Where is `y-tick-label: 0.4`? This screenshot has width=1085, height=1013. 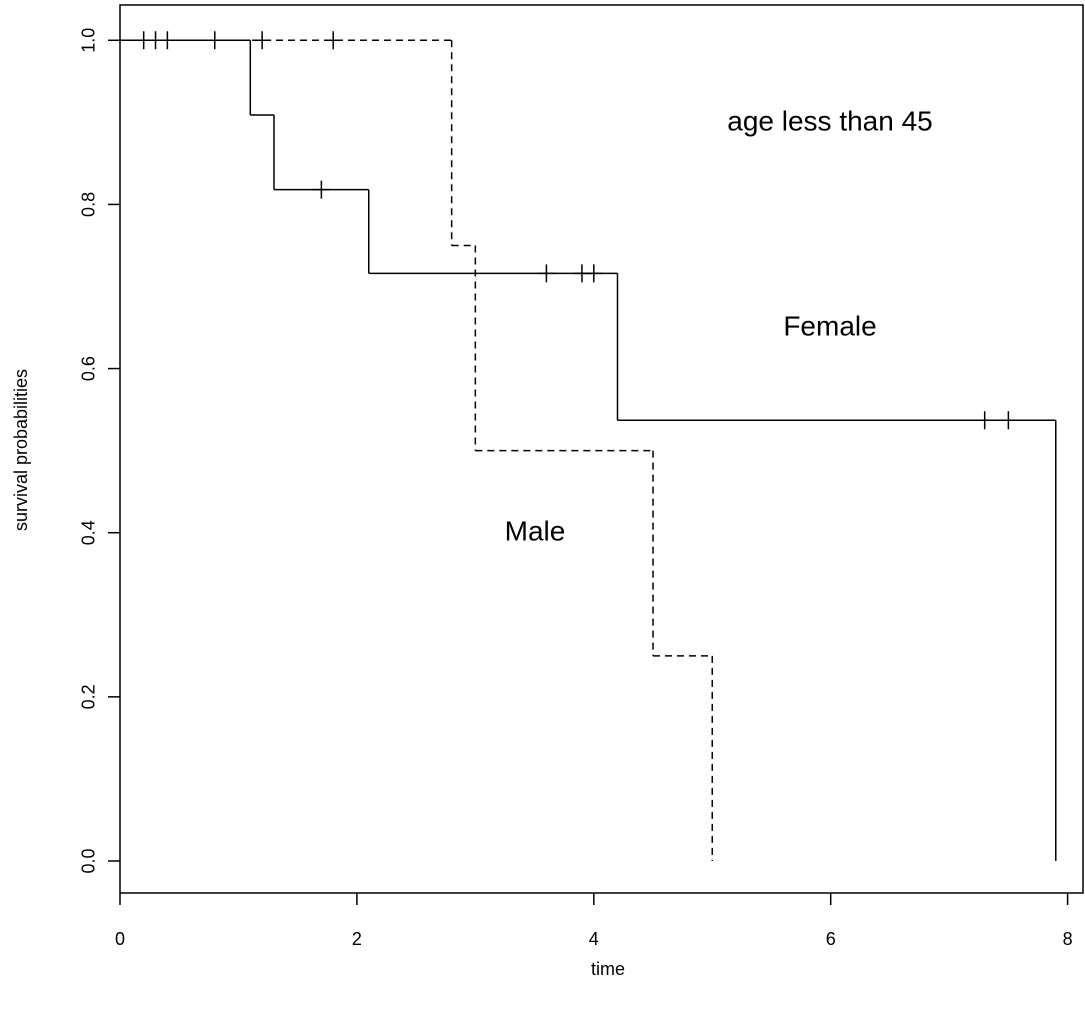 y-tick-label: 0.4 is located at coordinates (89, 532).